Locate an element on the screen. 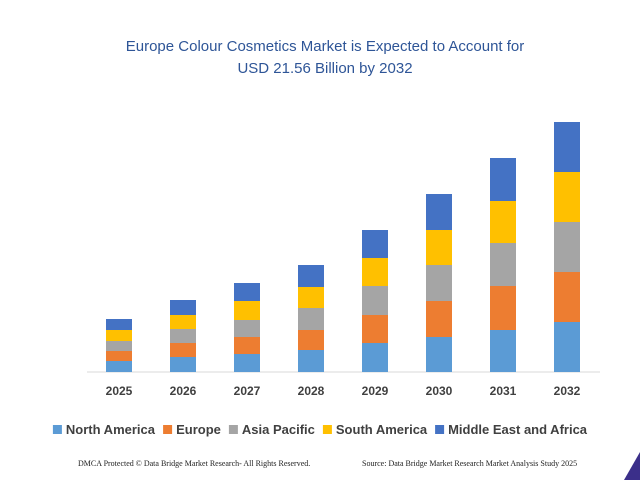 The width and height of the screenshot is (640, 480). legend-label-middle-east-and-africa: Middle East and Africa is located at coordinates (518, 429).